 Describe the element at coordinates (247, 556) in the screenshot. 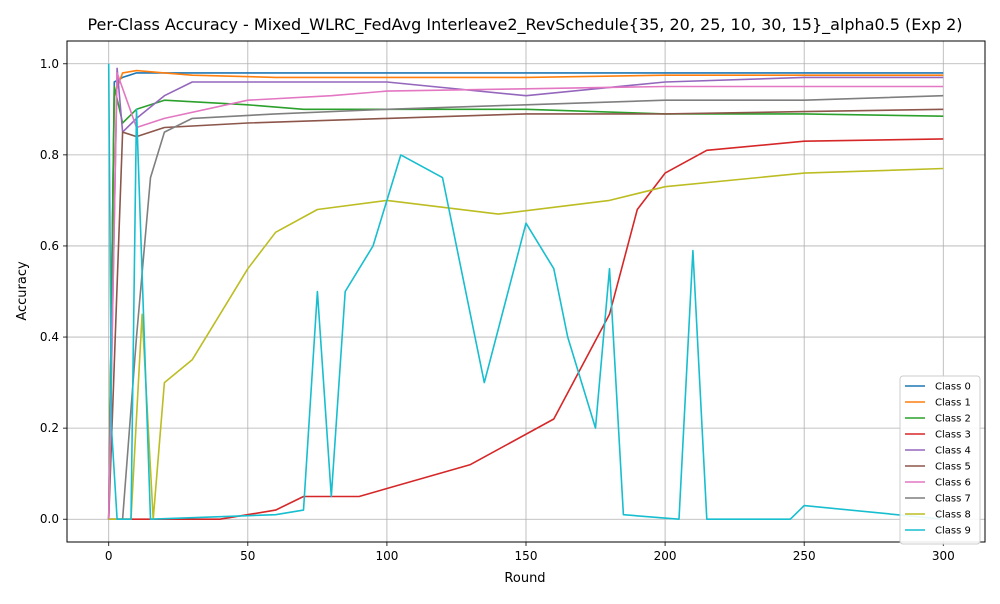

I see `x-tick-label: 50` at that location.